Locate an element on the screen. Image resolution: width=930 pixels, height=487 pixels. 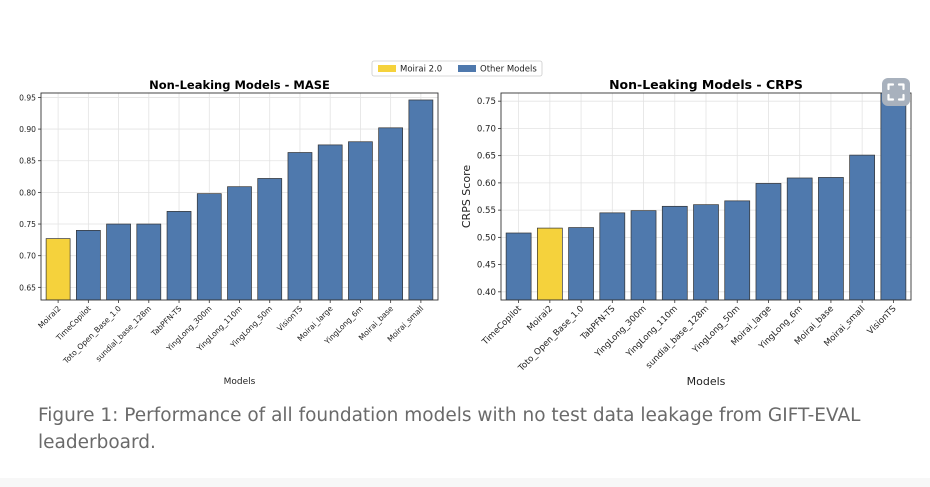
legend: Moirai 2.0 Other Models is located at coordinates (457, 68).